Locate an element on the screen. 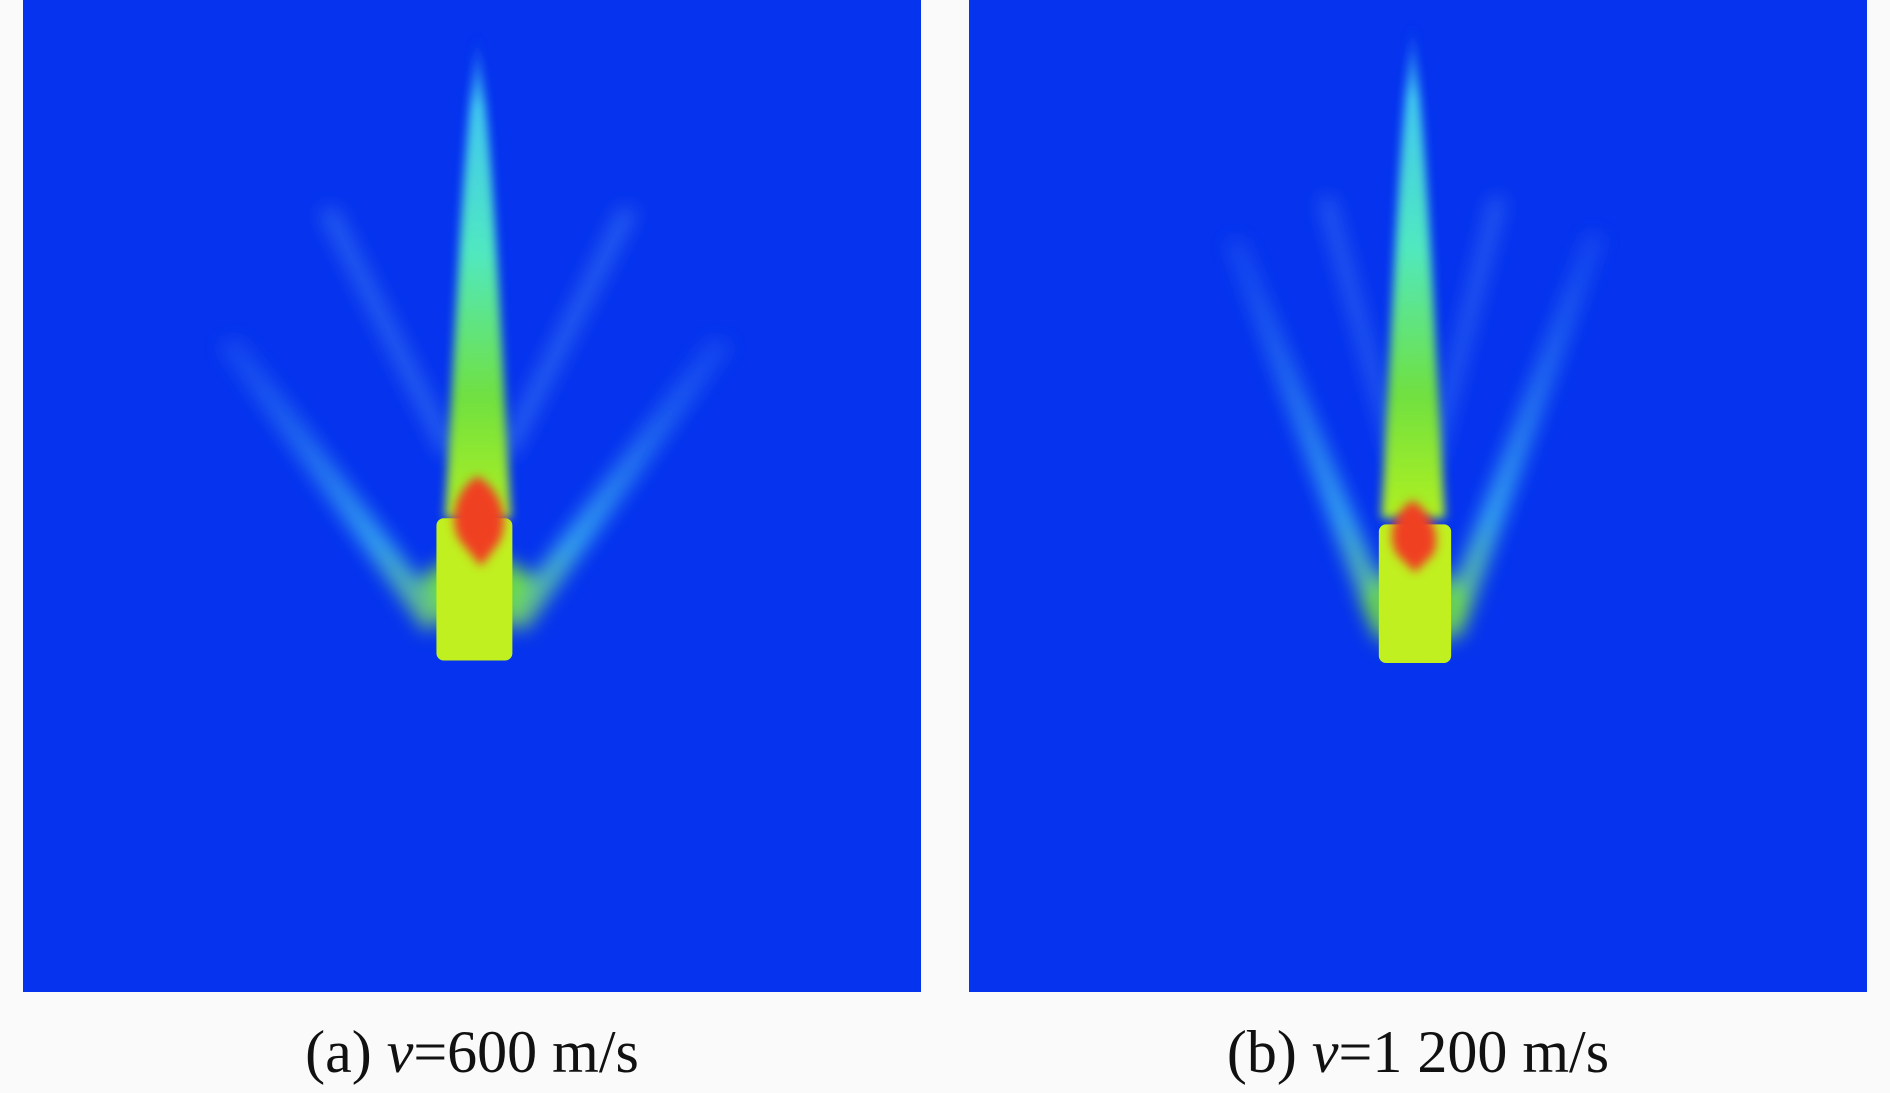  caption-label: (b) is located at coordinates (1261, 1052).